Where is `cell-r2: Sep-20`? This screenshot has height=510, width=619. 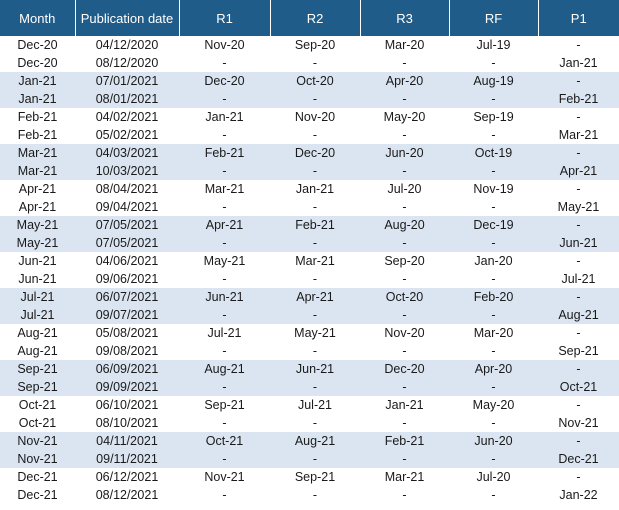
cell-r2: Sep-20 is located at coordinates (315, 45).